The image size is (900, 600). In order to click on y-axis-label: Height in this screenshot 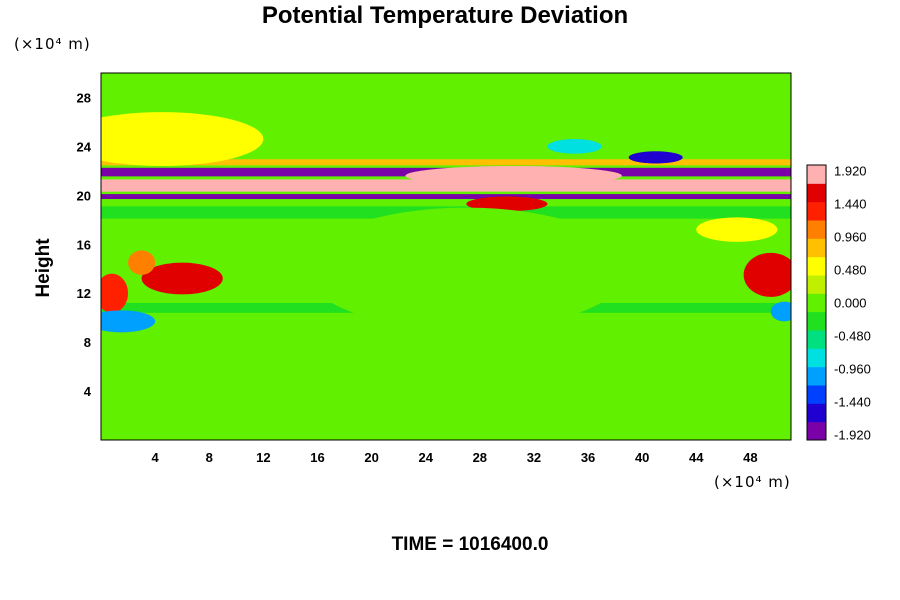, I will do `click(43, 268)`.